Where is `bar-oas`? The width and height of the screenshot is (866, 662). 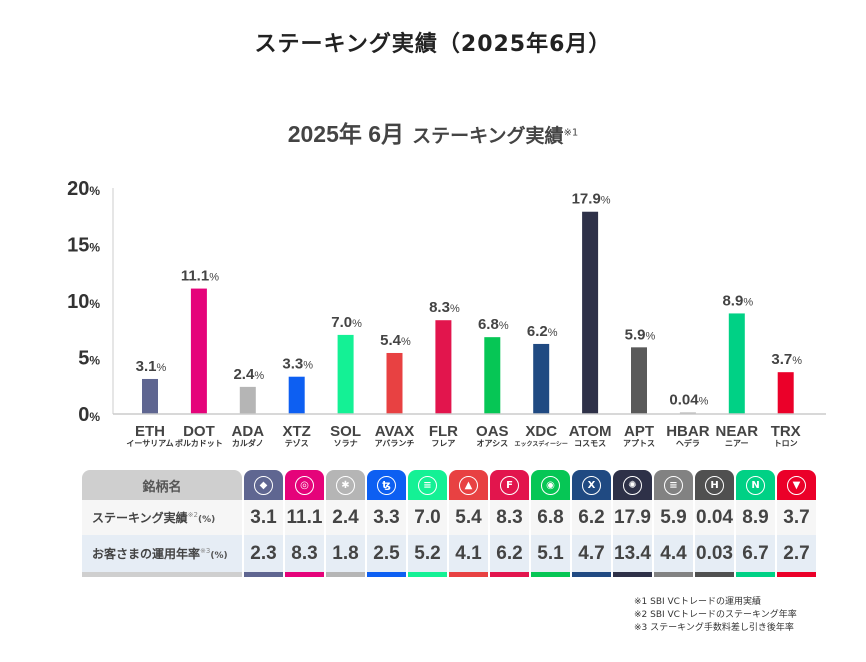
bar-oas is located at coordinates (492, 375).